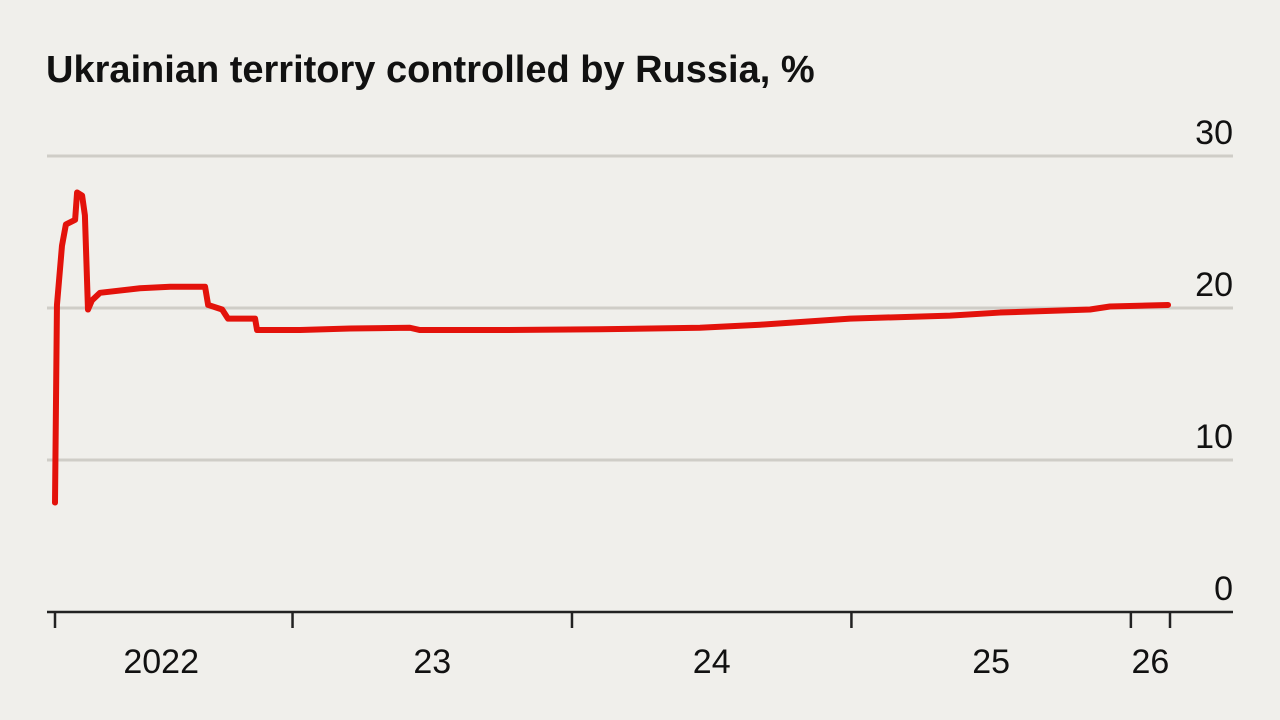 The height and width of the screenshot is (720, 1280). Describe the element at coordinates (161, 662) in the screenshot. I see `x-tick-label: 2022` at that location.